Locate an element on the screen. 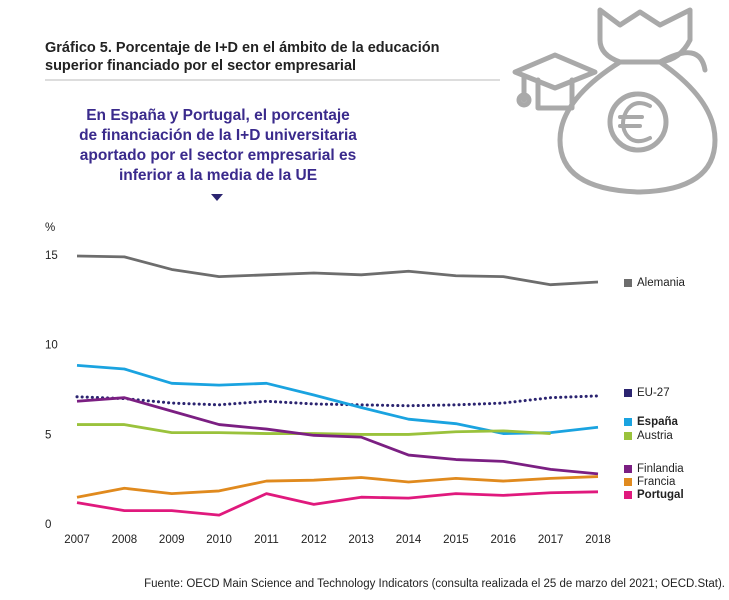 This screenshot has width=729, height=600. annotation: inferior a la media de la UE is located at coordinates (218, 175).